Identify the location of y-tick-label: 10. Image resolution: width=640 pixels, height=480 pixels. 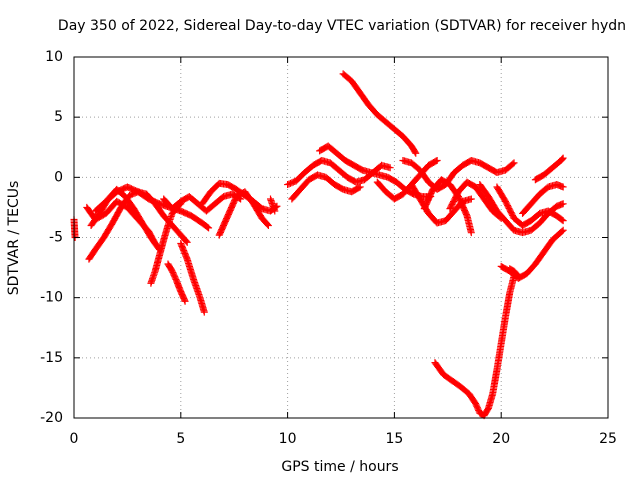
(54, 57).